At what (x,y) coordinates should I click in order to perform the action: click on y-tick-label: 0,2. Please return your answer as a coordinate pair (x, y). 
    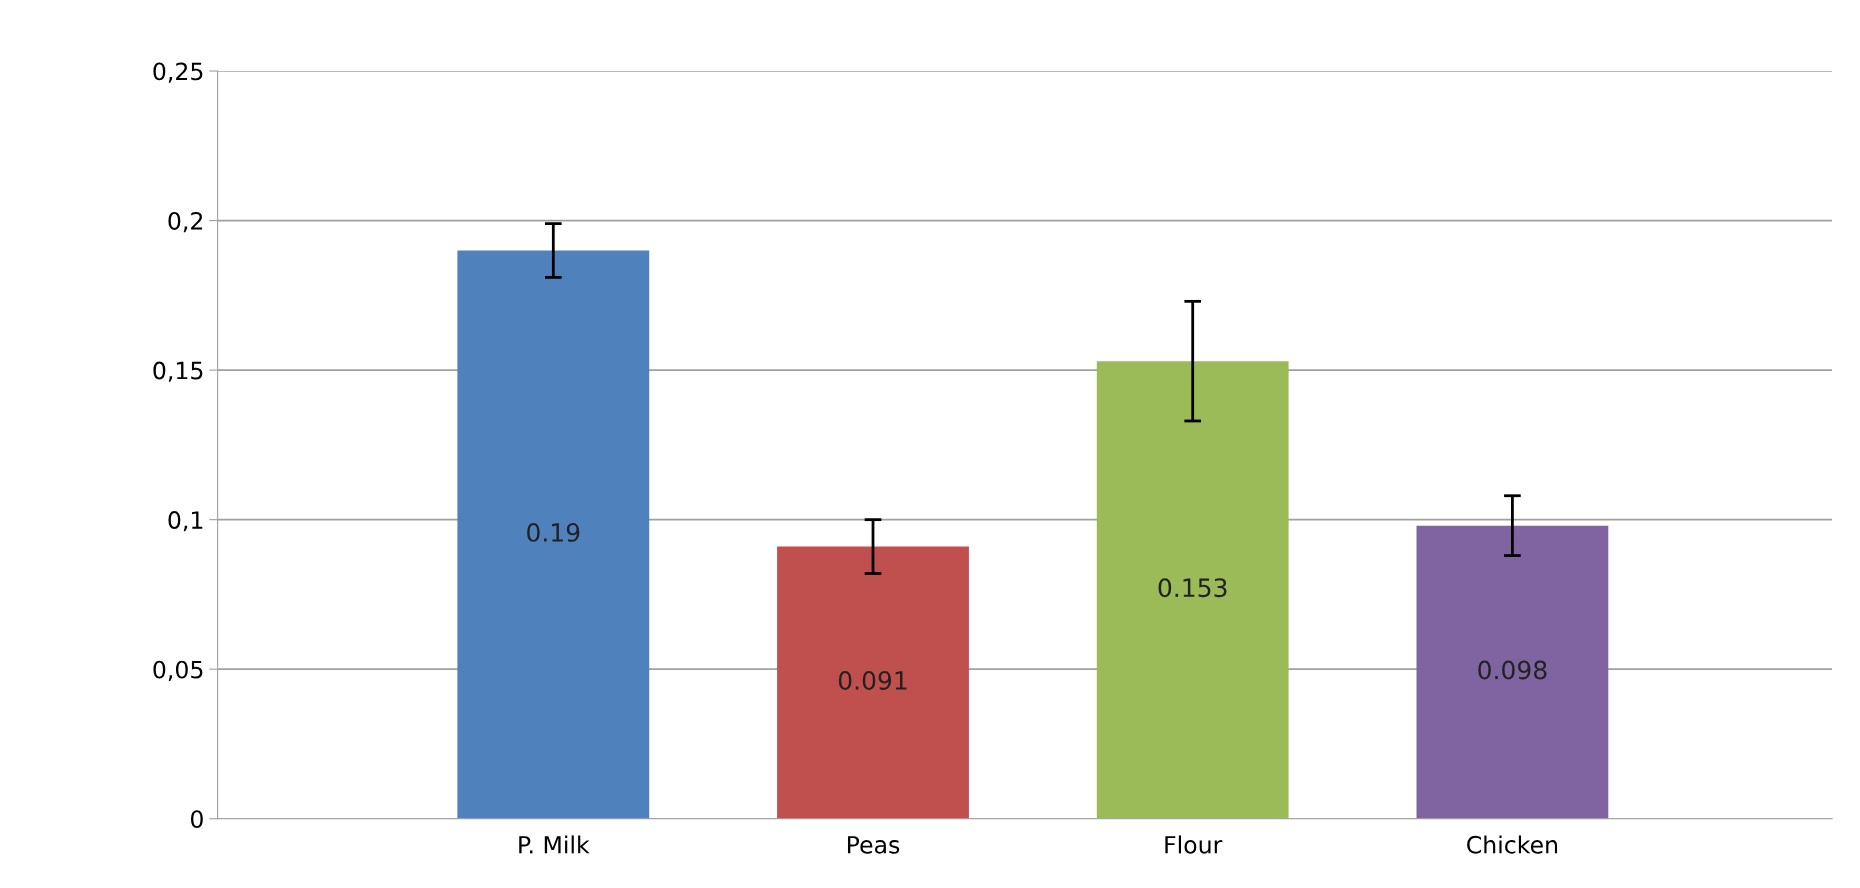
    Looking at the image, I should click on (185, 222).